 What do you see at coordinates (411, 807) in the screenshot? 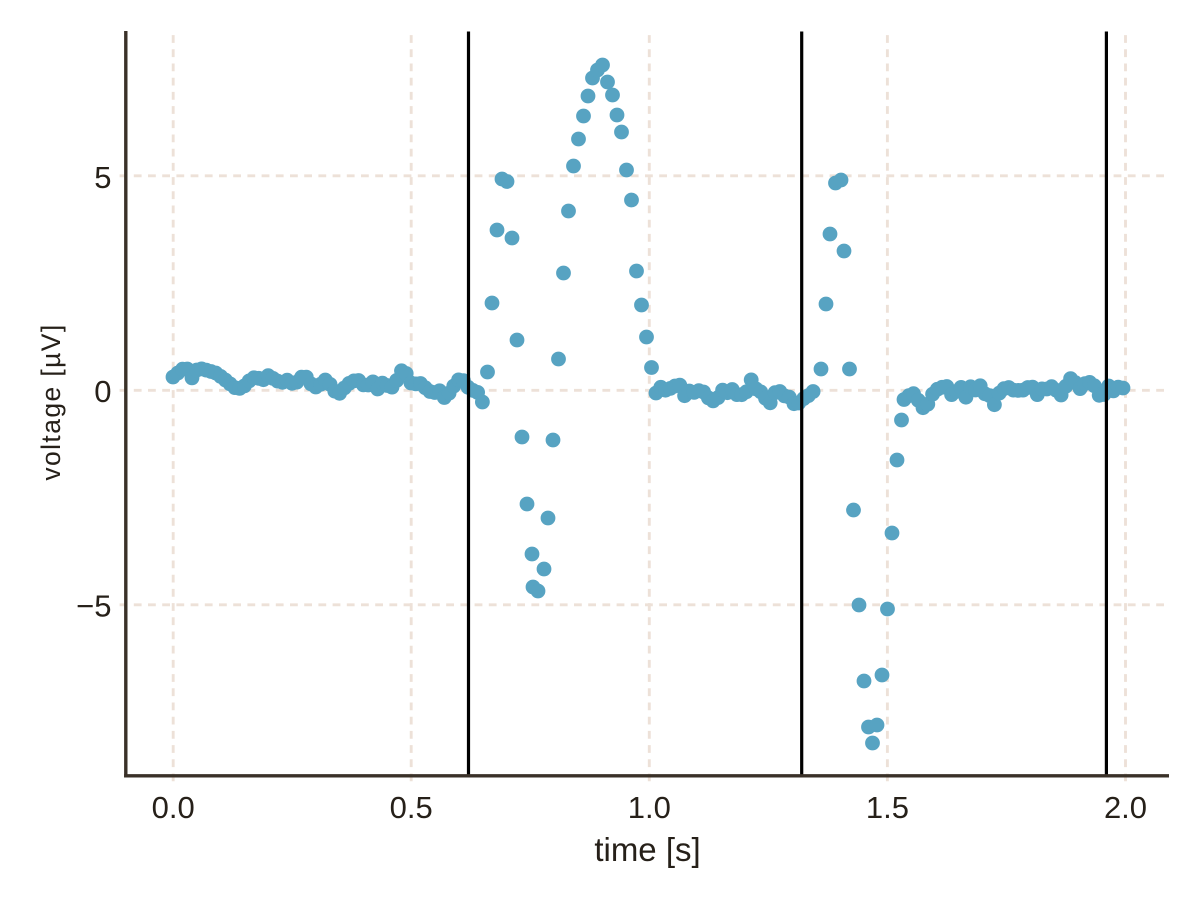
I see `svg-text: 0.5` at bounding box center [411, 807].